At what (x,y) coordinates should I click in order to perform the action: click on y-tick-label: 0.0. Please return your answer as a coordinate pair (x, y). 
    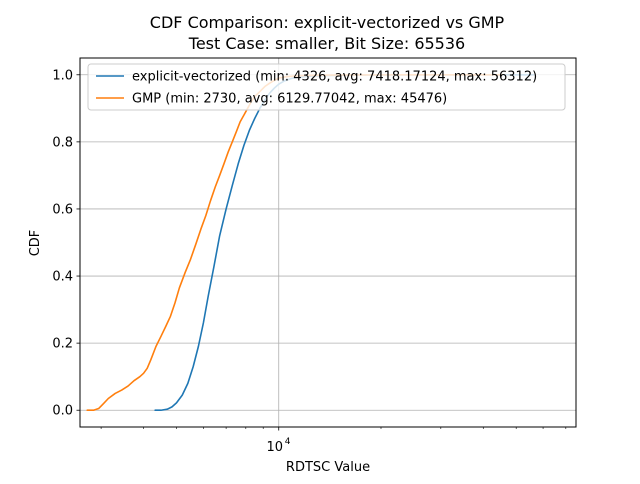
    Looking at the image, I should click on (62, 411).